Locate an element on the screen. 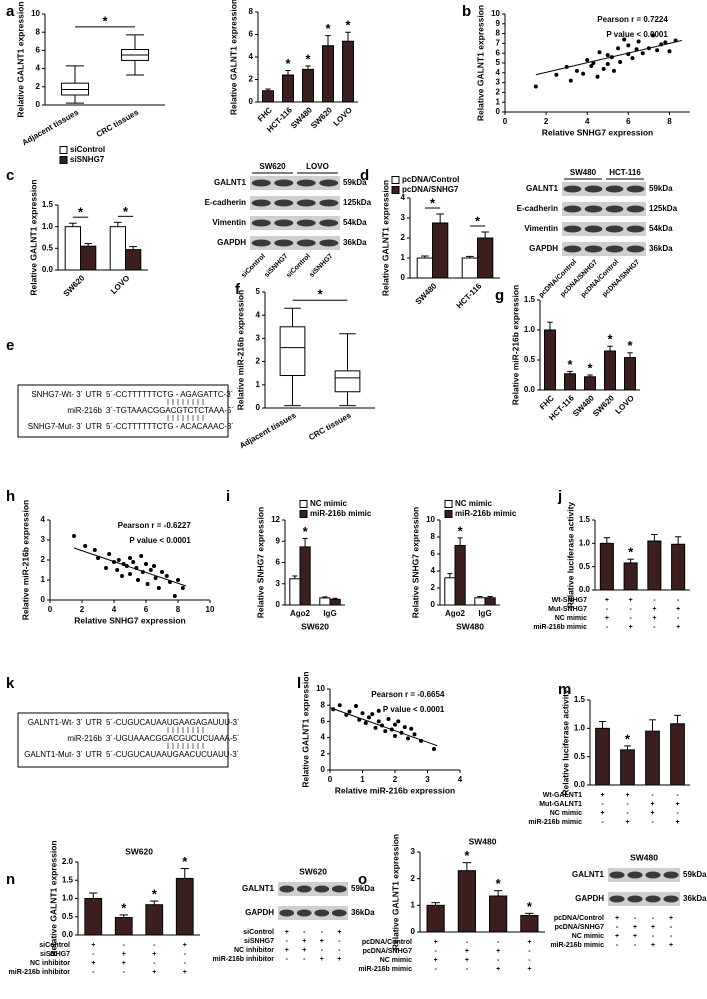  condition-label: siControl is located at coordinates (258, 932).